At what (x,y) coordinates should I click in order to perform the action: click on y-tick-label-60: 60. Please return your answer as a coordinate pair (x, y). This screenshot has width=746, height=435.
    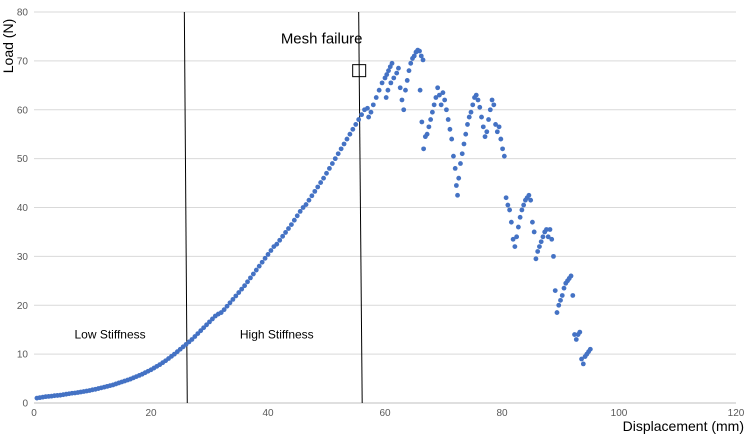
    Looking at the image, I should click on (23, 110).